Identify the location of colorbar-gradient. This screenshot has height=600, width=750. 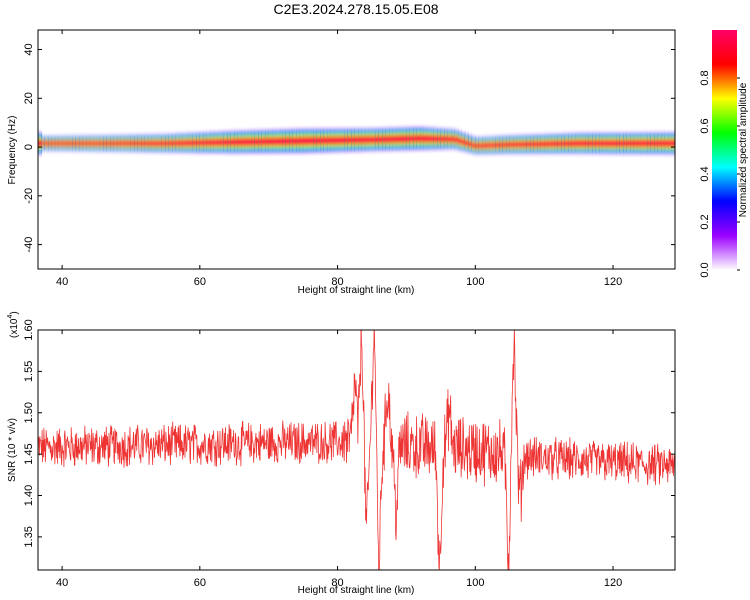
(724, 150).